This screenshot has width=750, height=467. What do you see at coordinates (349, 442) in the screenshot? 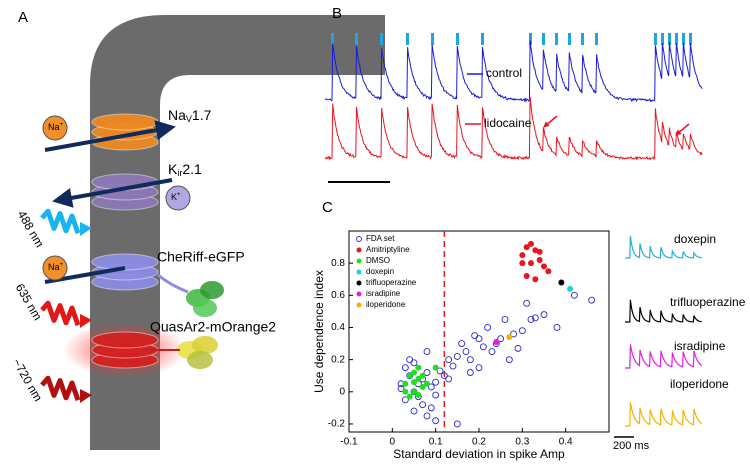
I see `x-tick-label: -0.1` at bounding box center [349, 442].